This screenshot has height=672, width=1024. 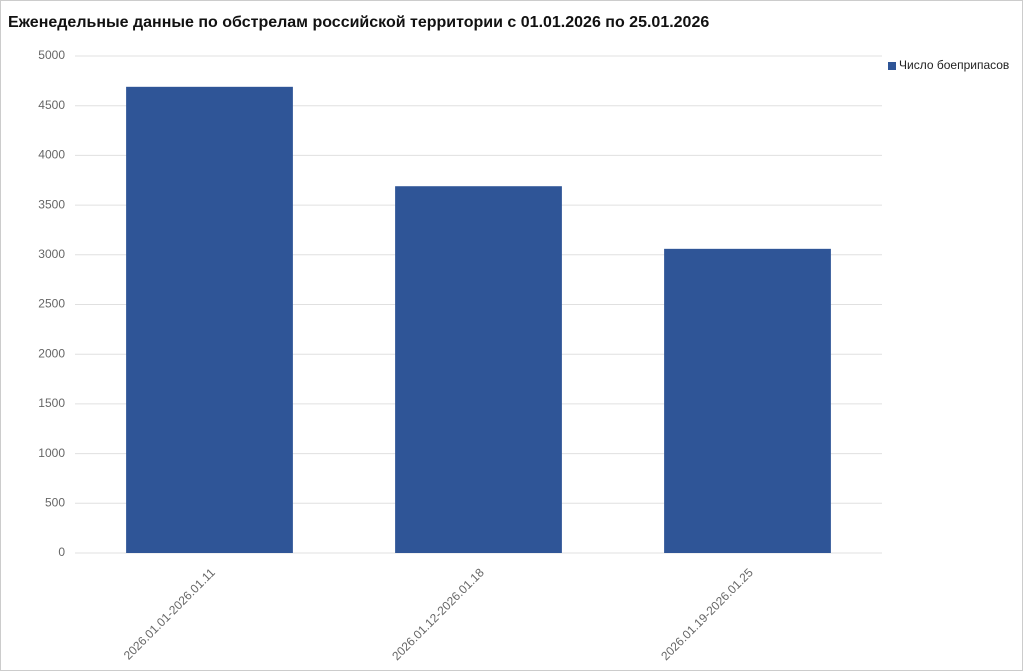 I want to click on x-tick-label: 2026.01.01-2026.01.11, so click(x=169, y=613).